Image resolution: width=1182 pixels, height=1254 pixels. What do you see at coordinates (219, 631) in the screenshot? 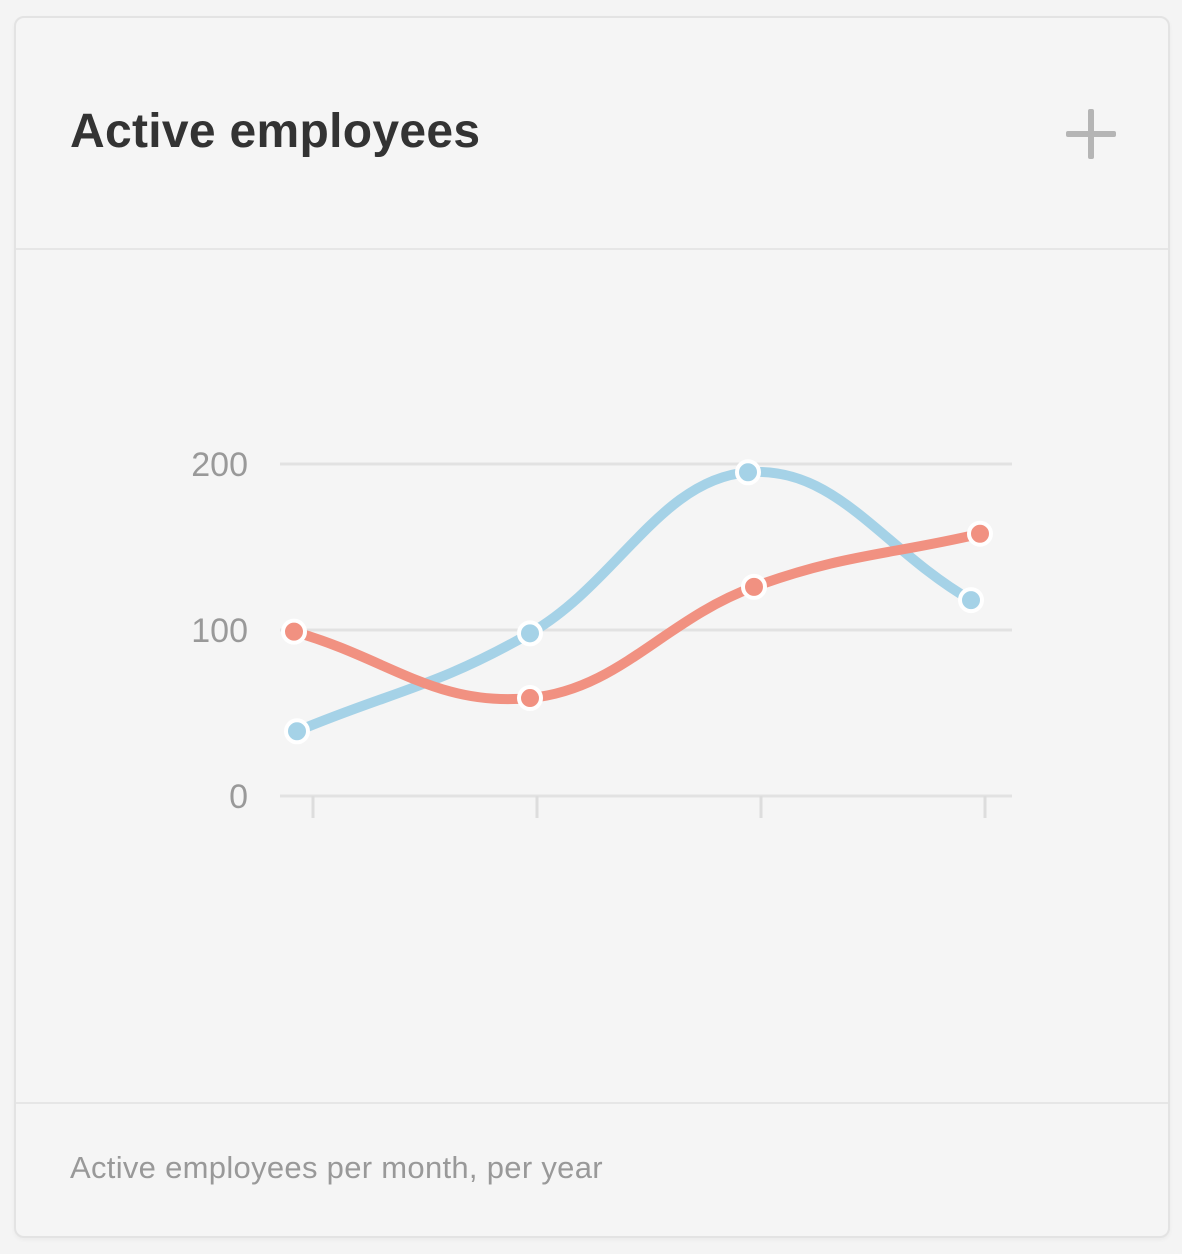
I see `y-tick-label: 100` at bounding box center [219, 631].